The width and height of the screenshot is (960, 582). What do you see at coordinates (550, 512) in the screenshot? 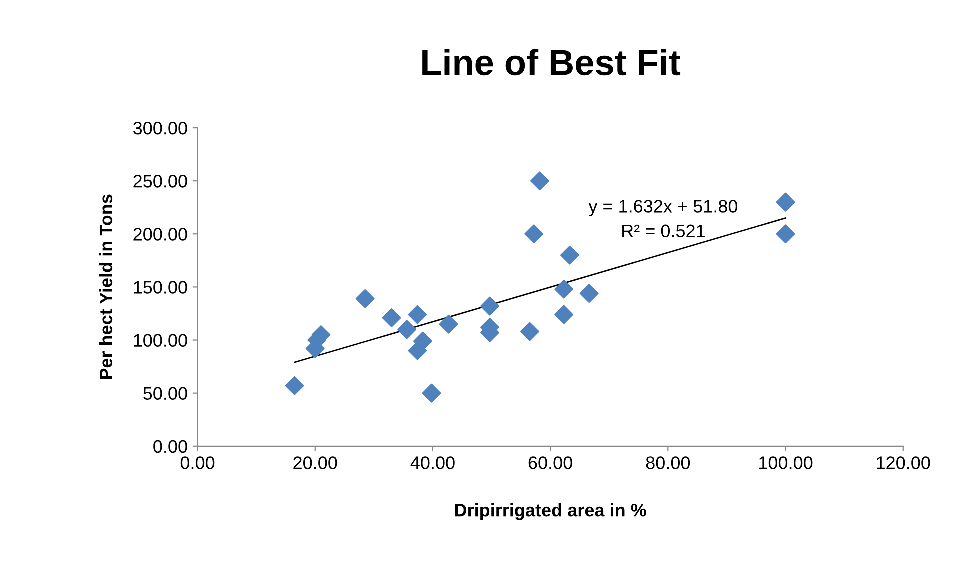
I see `x-axis-title: Dripirrigated area in %` at bounding box center [550, 512].